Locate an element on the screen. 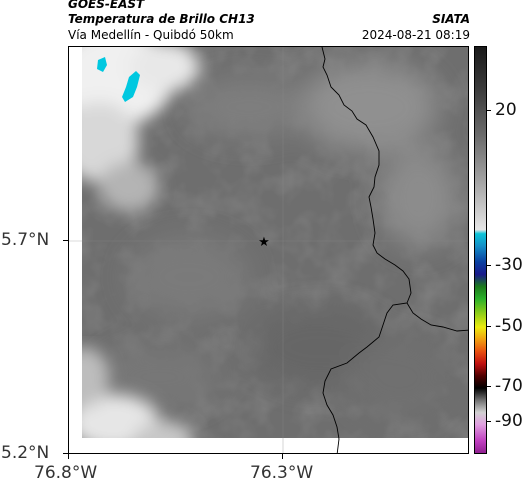 The image size is (526, 491). colorbar-tick-label: -70 is located at coordinates (509, 386).